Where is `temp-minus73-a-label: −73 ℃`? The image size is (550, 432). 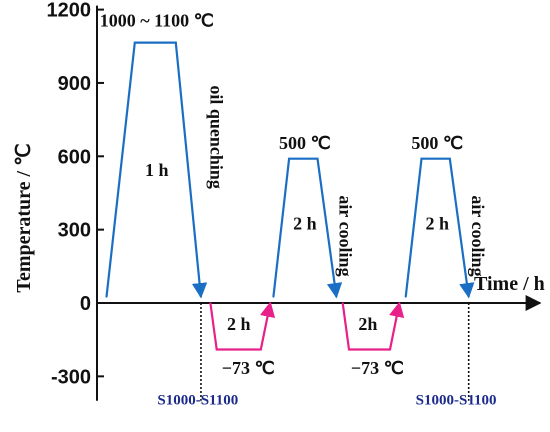 temp-minus73-a-label: −73 ℃ is located at coordinates (248, 368).